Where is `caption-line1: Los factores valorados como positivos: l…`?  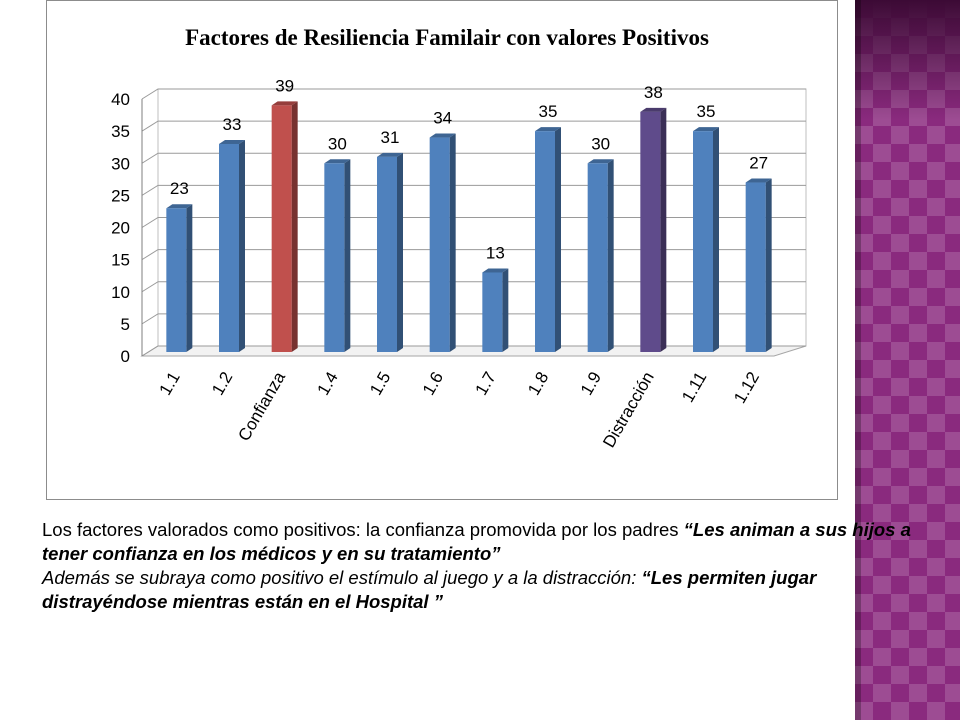
caption-line1: Los factores valorados como positivos: l… is located at coordinates (363, 529).